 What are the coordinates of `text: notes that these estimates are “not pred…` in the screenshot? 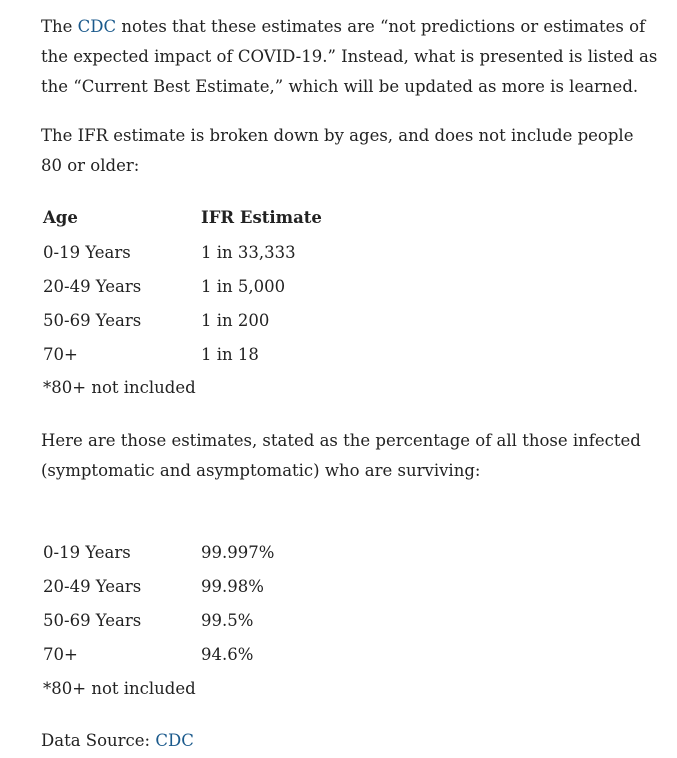 It's located at (381, 26).